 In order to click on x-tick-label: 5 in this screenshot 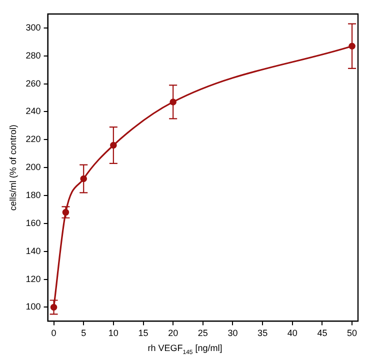, I will do `click(83, 333)`.